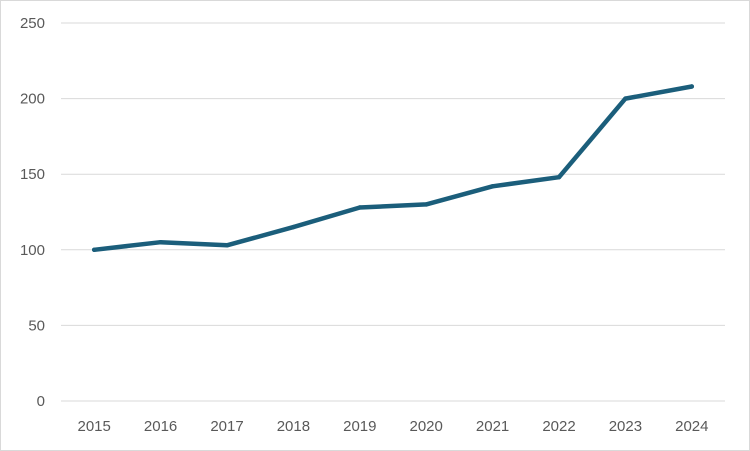 The image size is (750, 451). What do you see at coordinates (691, 426) in the screenshot?
I see `x-tick-label: 2024` at bounding box center [691, 426].